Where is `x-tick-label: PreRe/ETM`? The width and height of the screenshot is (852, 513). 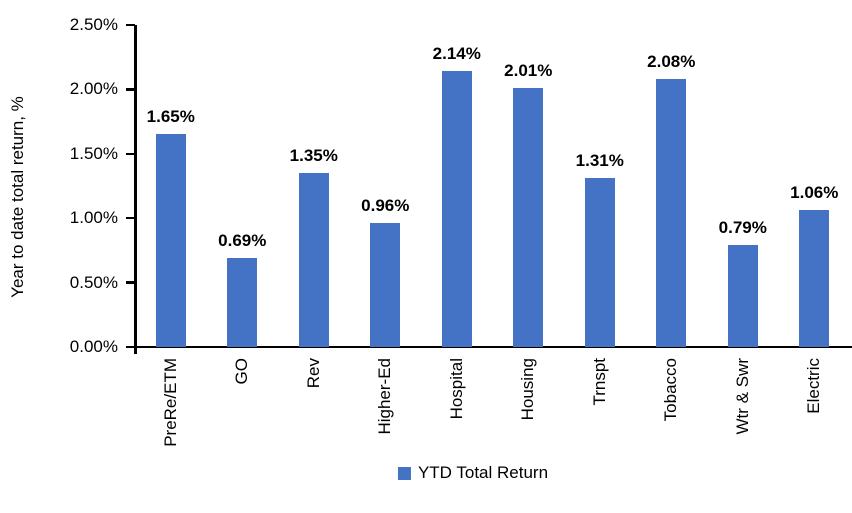 x-tick-label: PreRe/ETM is located at coordinates (170, 402).